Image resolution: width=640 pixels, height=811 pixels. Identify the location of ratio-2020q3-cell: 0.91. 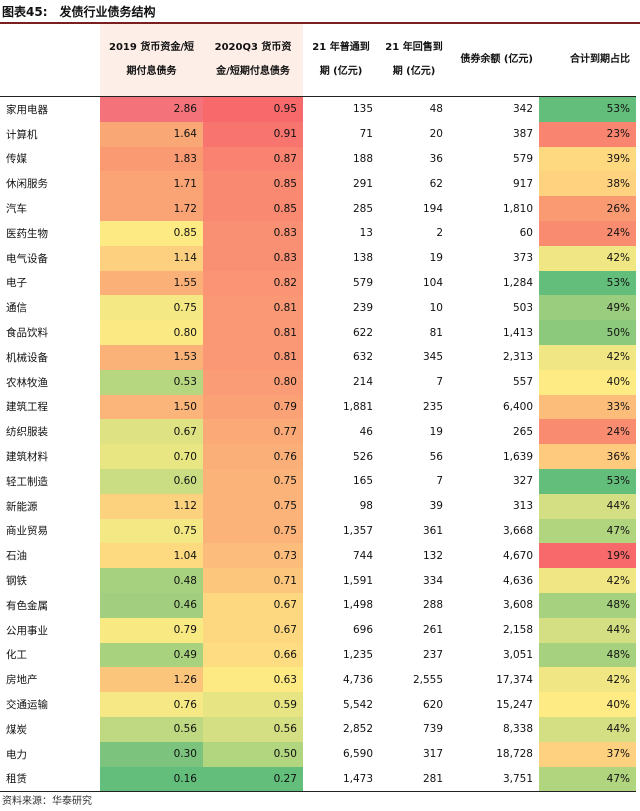
(253, 134).